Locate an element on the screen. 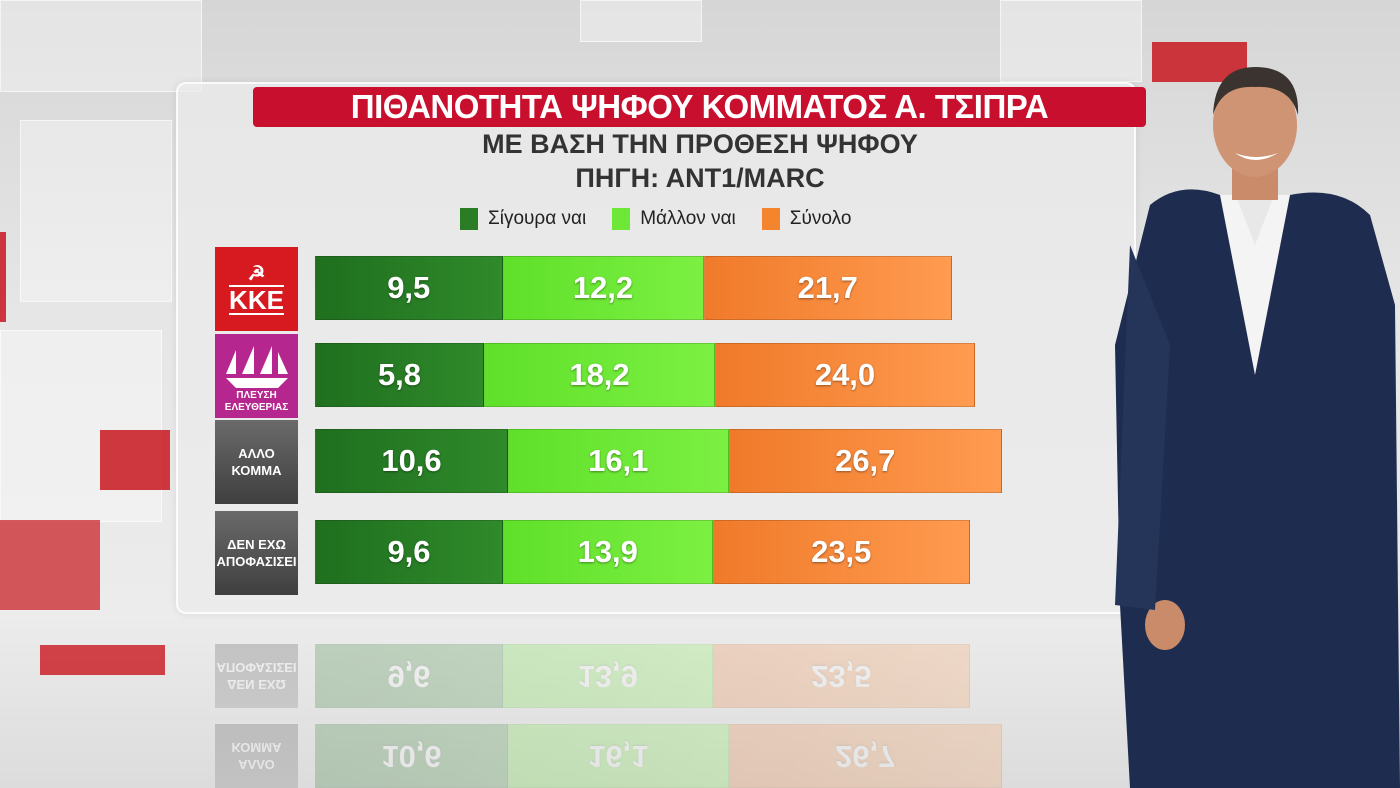 This screenshot has height=788, width=1400. stacked-bar: 5,8 18,2 24,0 is located at coordinates (645, 375).